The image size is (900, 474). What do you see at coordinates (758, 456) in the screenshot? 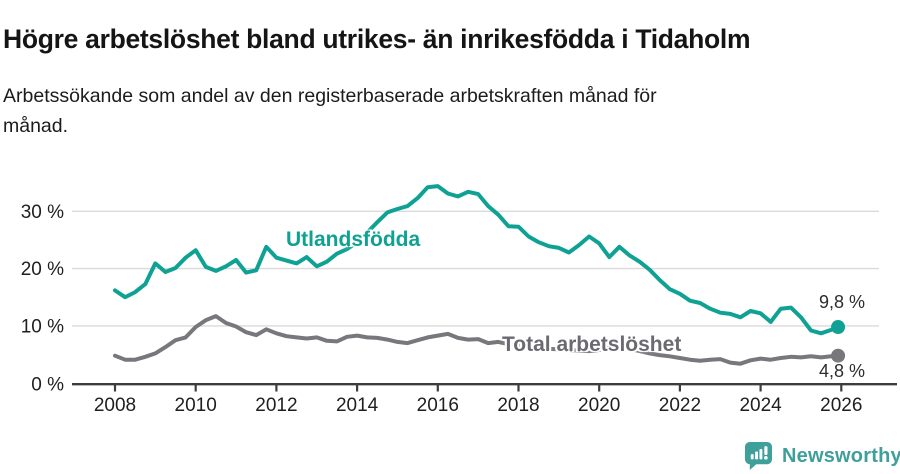
I see `speech-bubble-bar-chart-icon` at bounding box center [758, 456].